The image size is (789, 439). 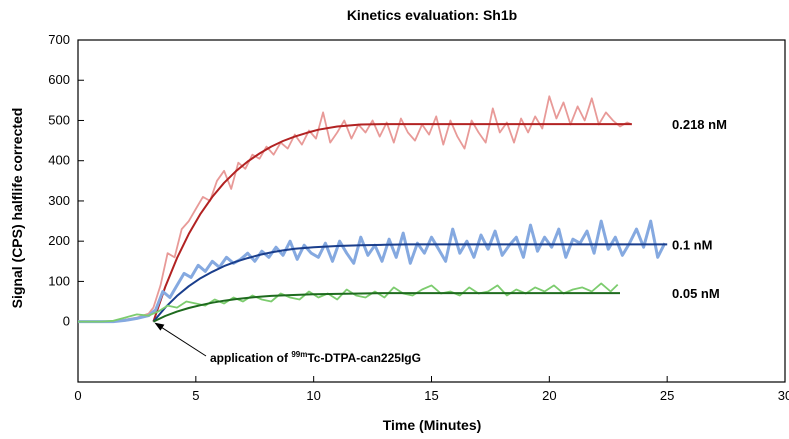 I want to click on x-tick-label: 0, so click(x=77, y=395).